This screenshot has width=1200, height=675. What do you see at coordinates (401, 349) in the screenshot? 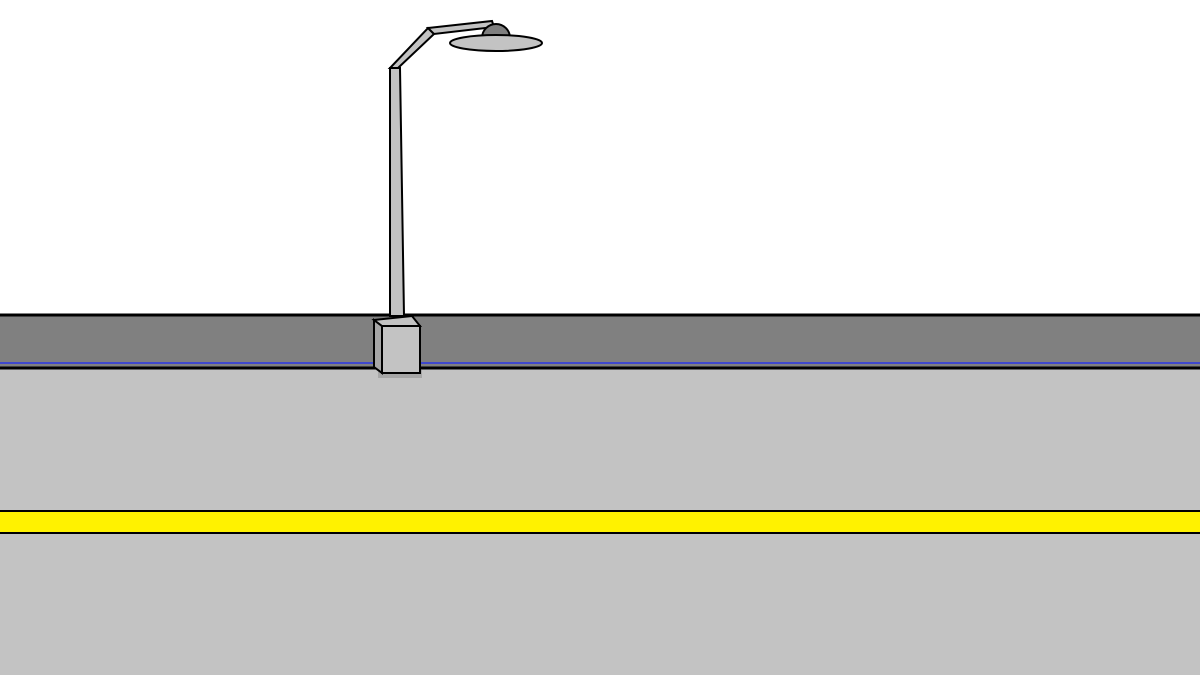
I see `lamp-base` at bounding box center [401, 349].